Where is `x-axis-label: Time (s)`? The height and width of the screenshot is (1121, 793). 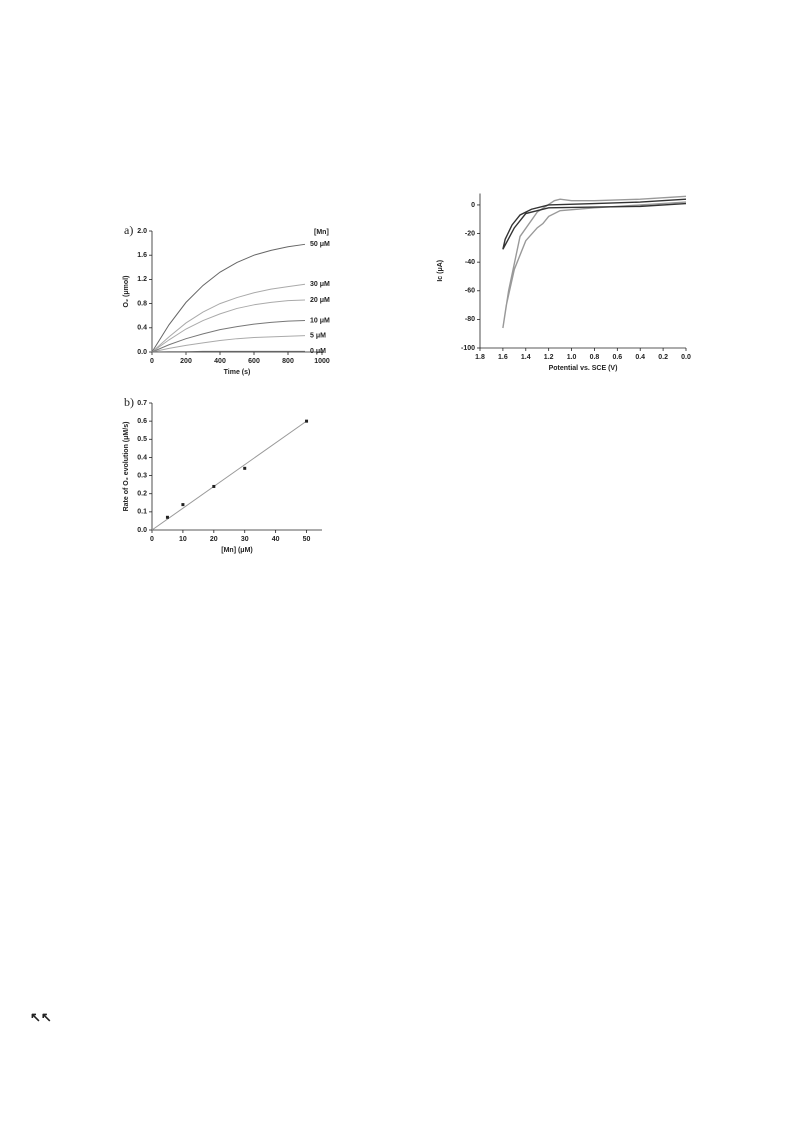
x-axis-label: Time (s) is located at coordinates (237, 372).